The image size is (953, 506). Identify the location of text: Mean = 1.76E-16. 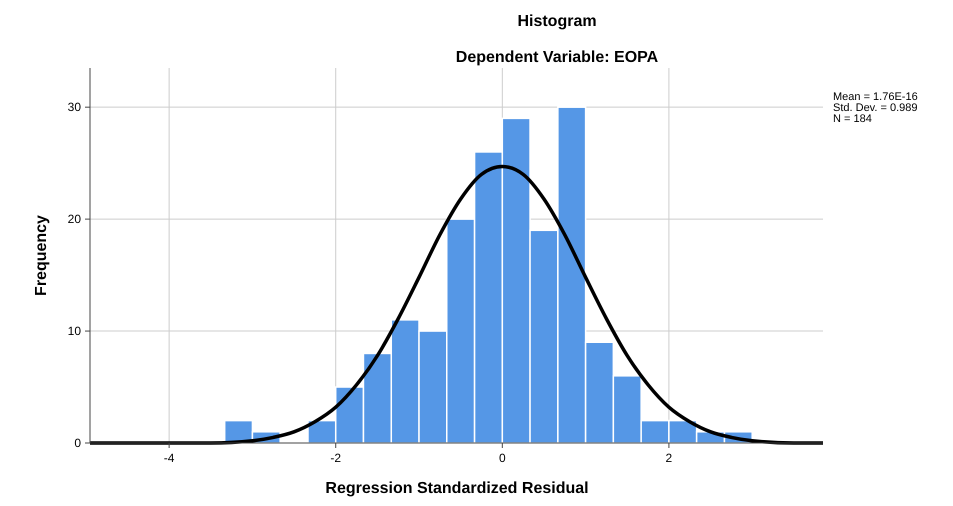
(875, 97).